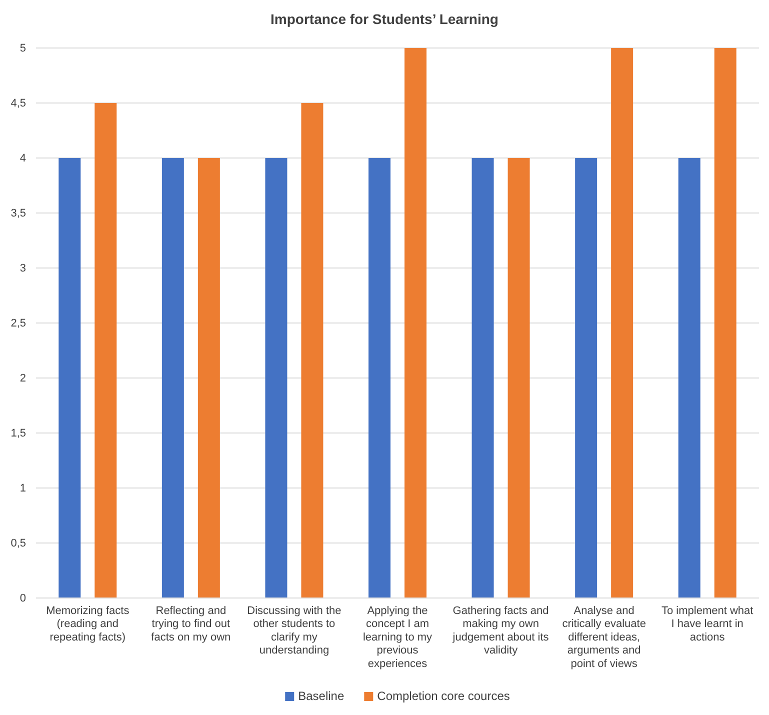 This screenshot has height=715, width=769. I want to click on y-tick-label: 1, so click(23, 488).